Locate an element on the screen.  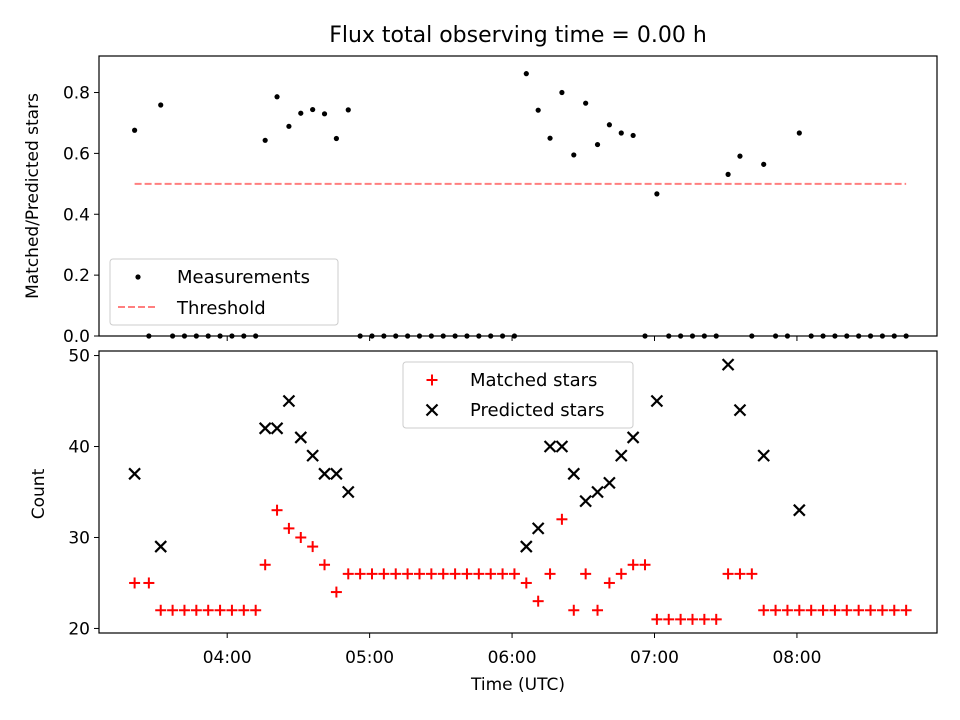
predicted-star-point-2-b is located at coordinates (265, 428).